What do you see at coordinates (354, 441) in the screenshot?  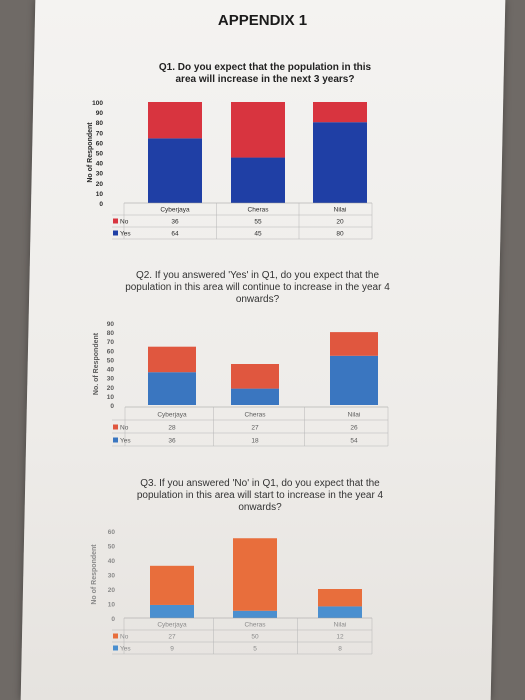 I see `data-value: 54` at bounding box center [354, 441].